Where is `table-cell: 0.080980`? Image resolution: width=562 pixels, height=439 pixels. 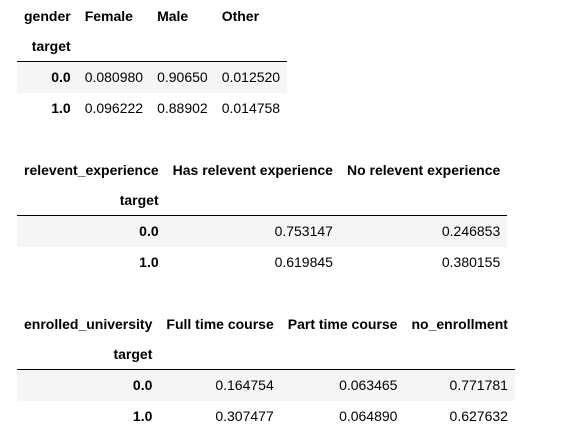 table-cell: 0.080980 is located at coordinates (114, 77).